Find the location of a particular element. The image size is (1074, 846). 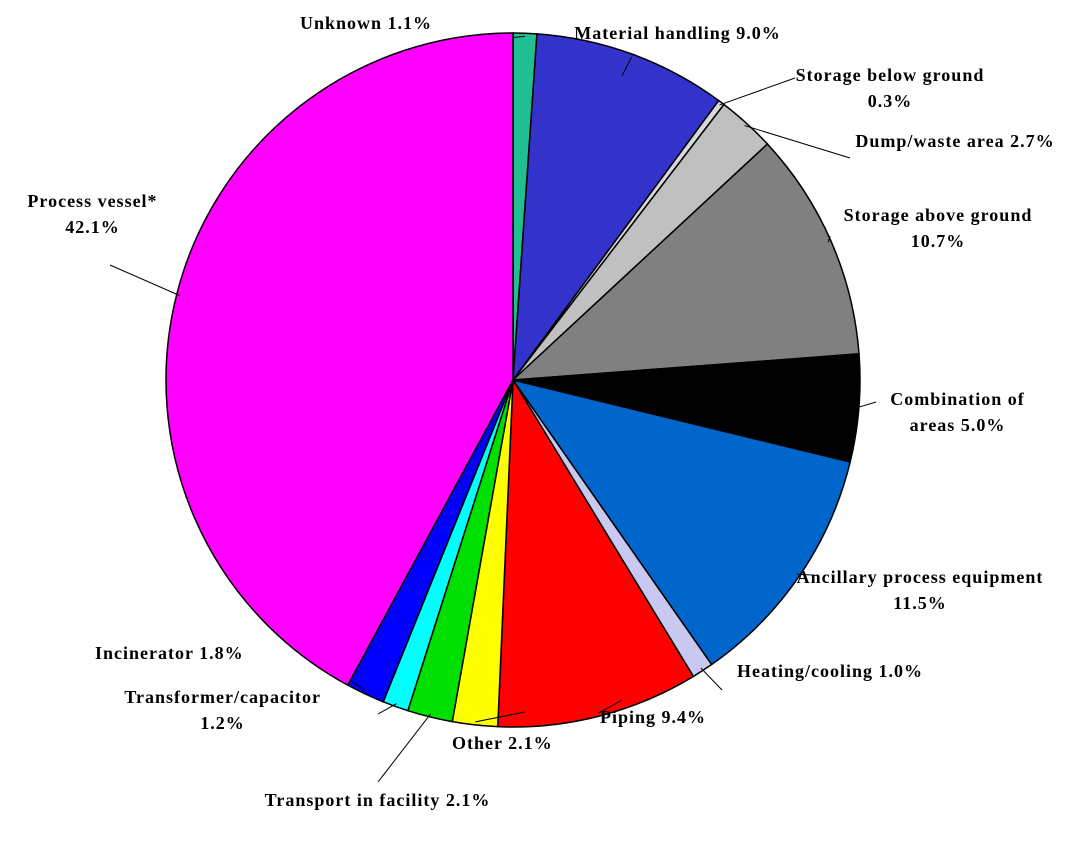

slice-label: Storage below ground 0.3% is located at coordinates (890, 88).